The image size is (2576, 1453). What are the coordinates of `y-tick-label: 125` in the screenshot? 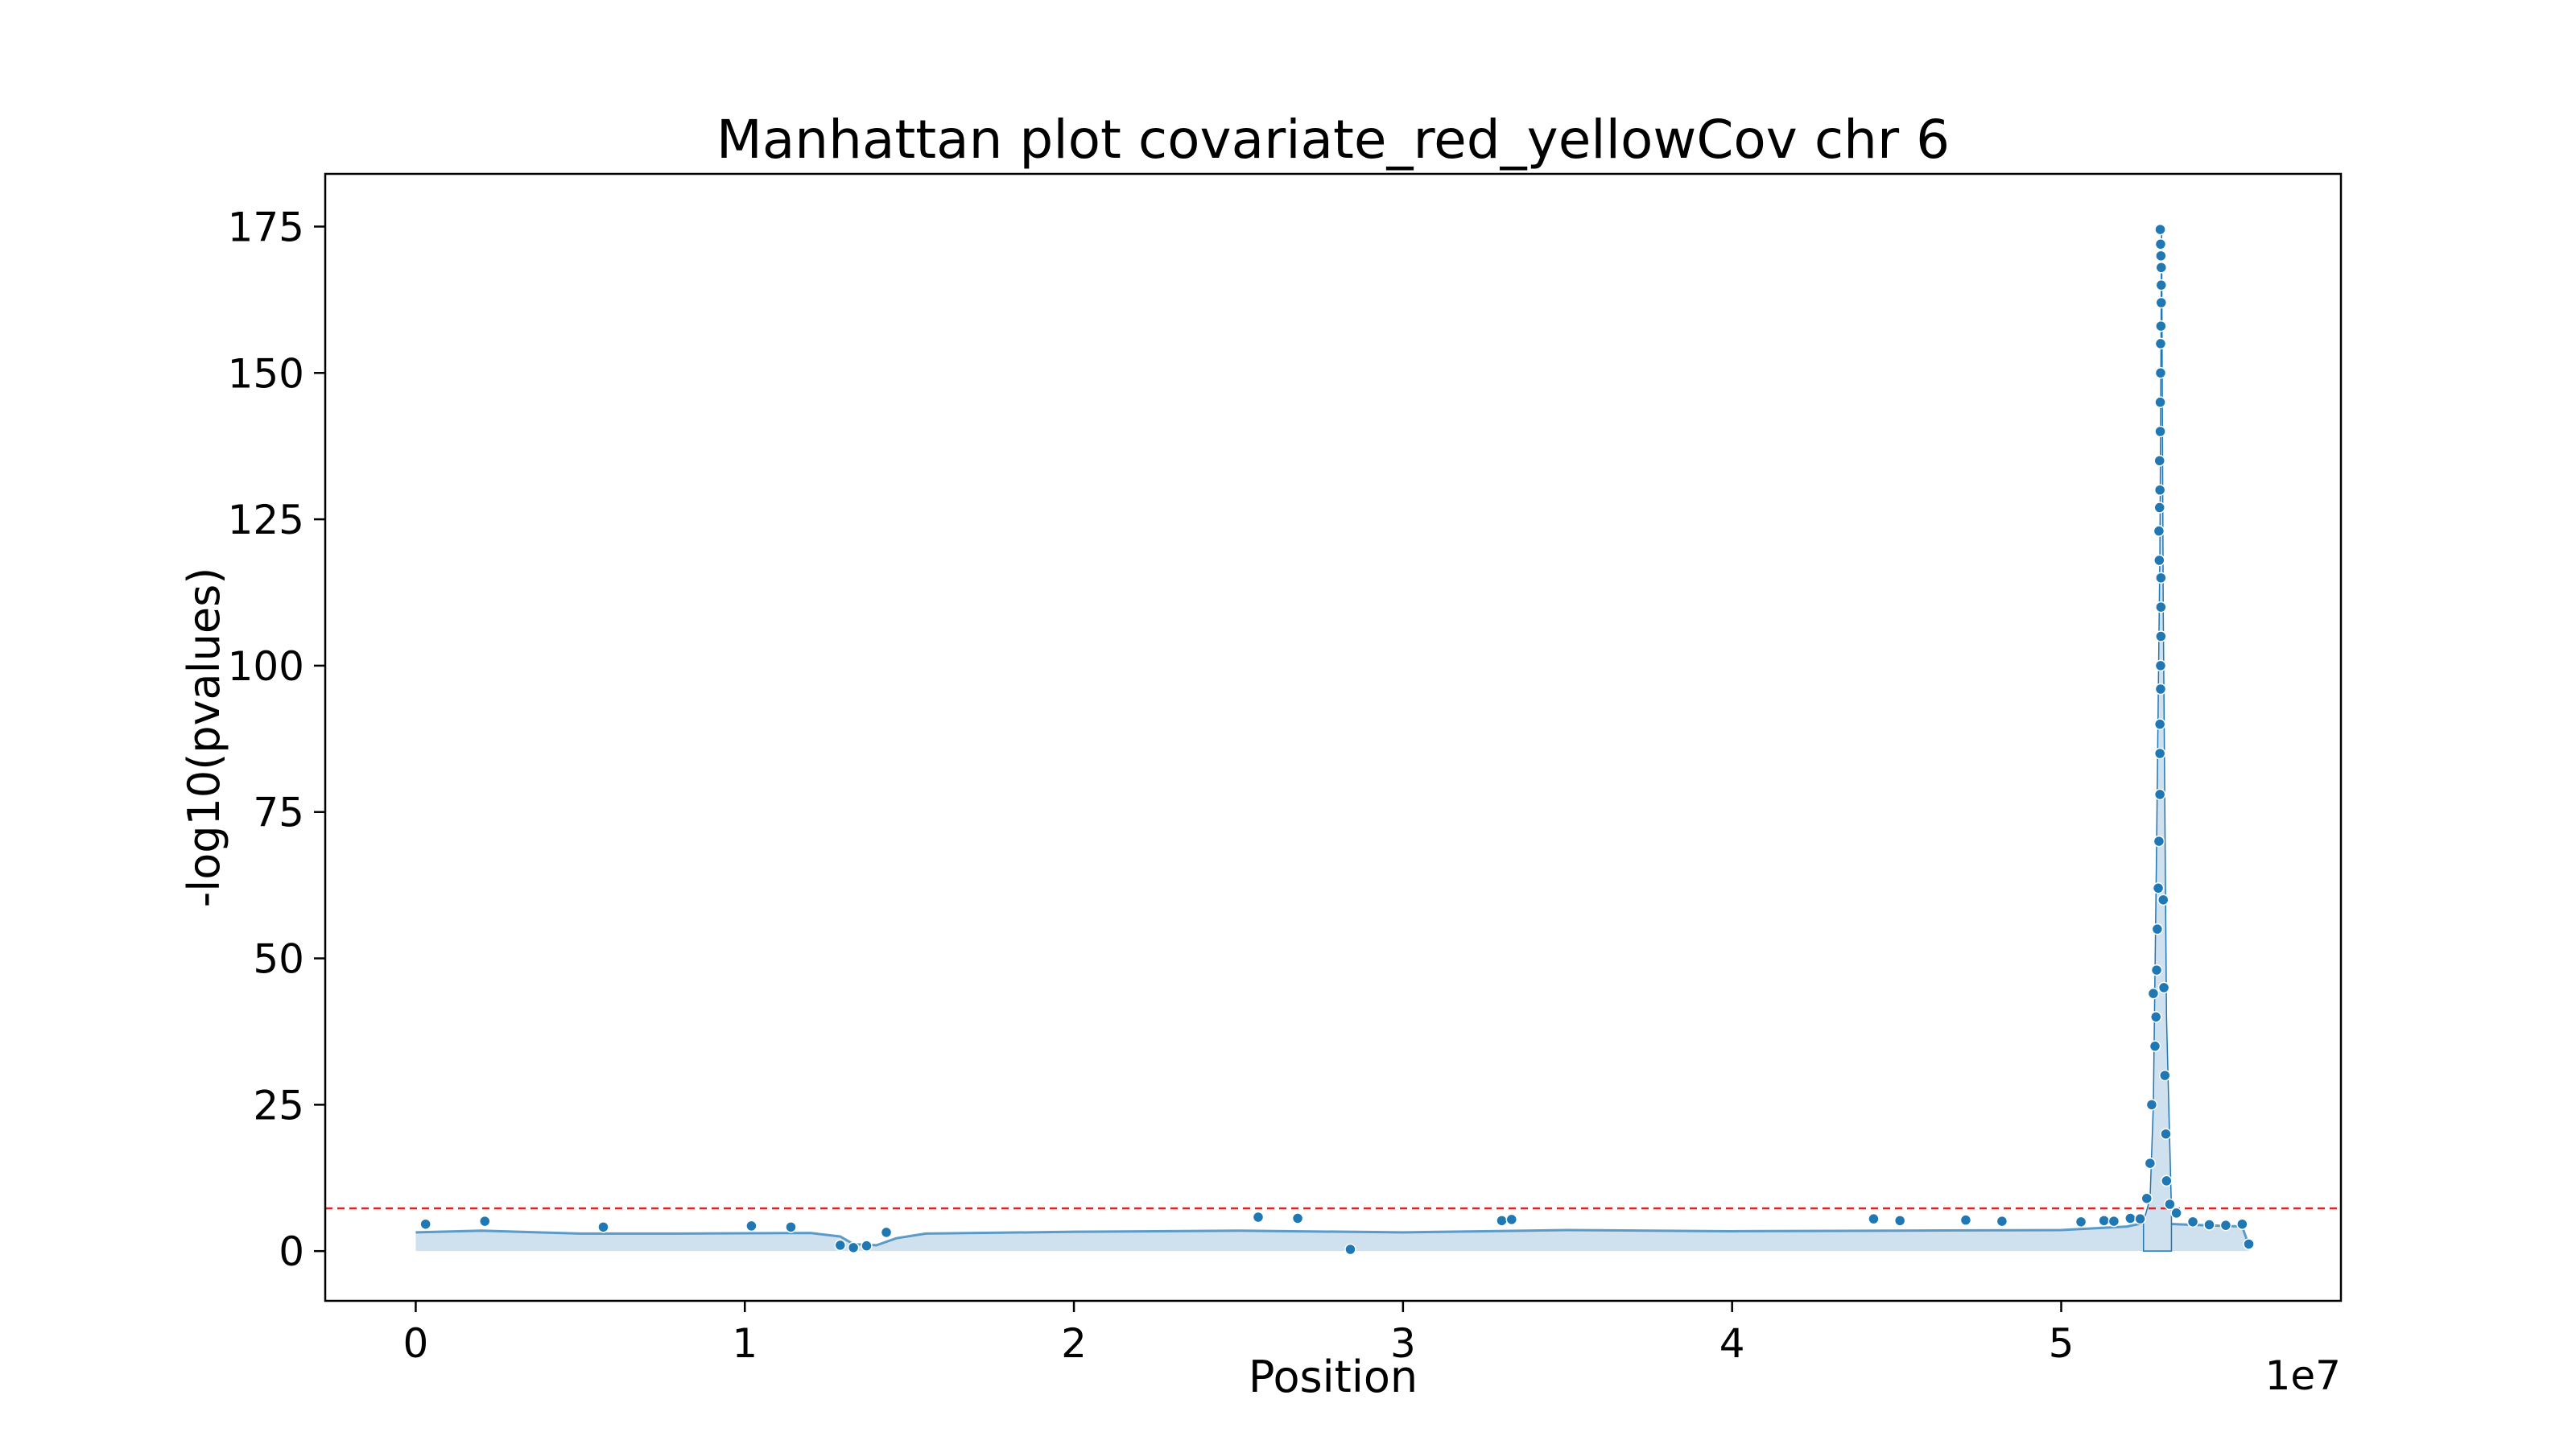 It's located at (266, 520).